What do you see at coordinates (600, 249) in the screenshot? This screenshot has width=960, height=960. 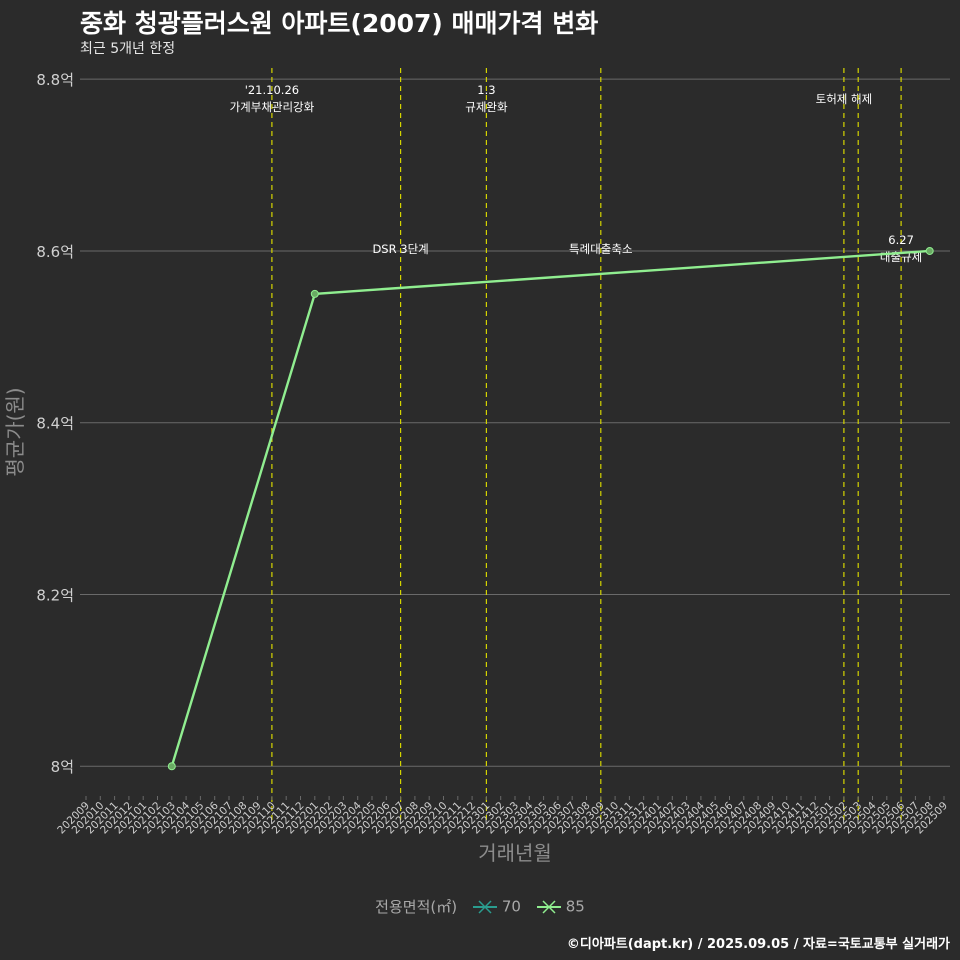 I see `event-annotation: 특례대출축소` at bounding box center [600, 249].